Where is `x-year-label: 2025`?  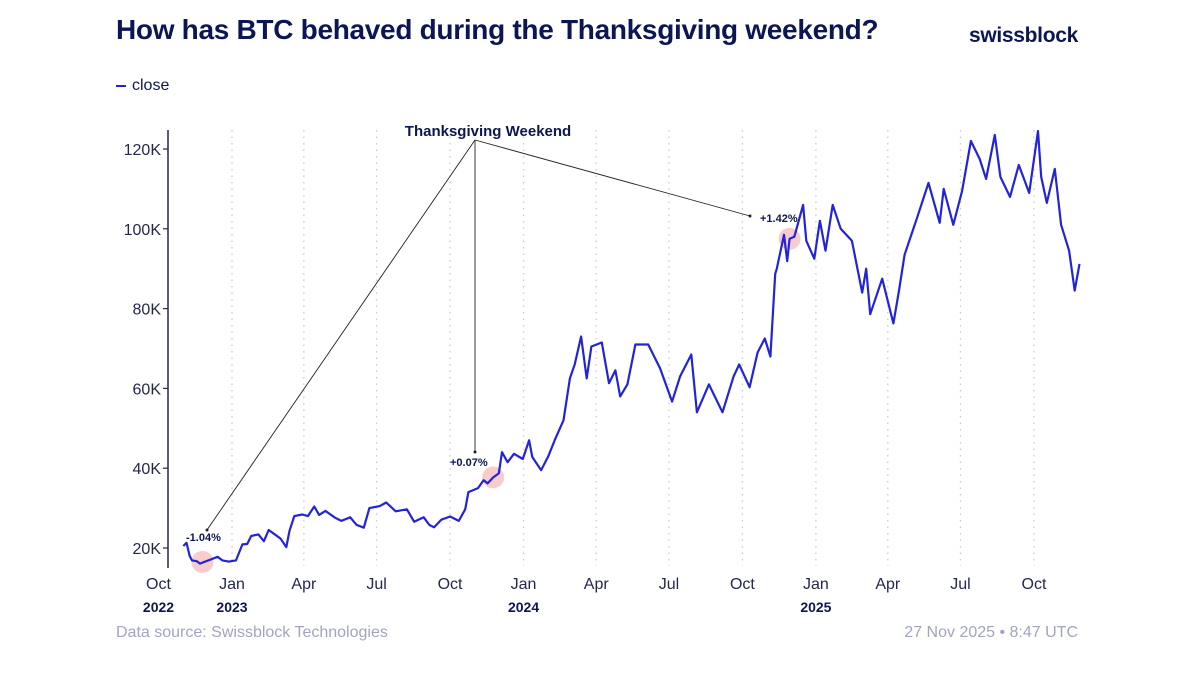 x-year-label: 2025 is located at coordinates (815, 607).